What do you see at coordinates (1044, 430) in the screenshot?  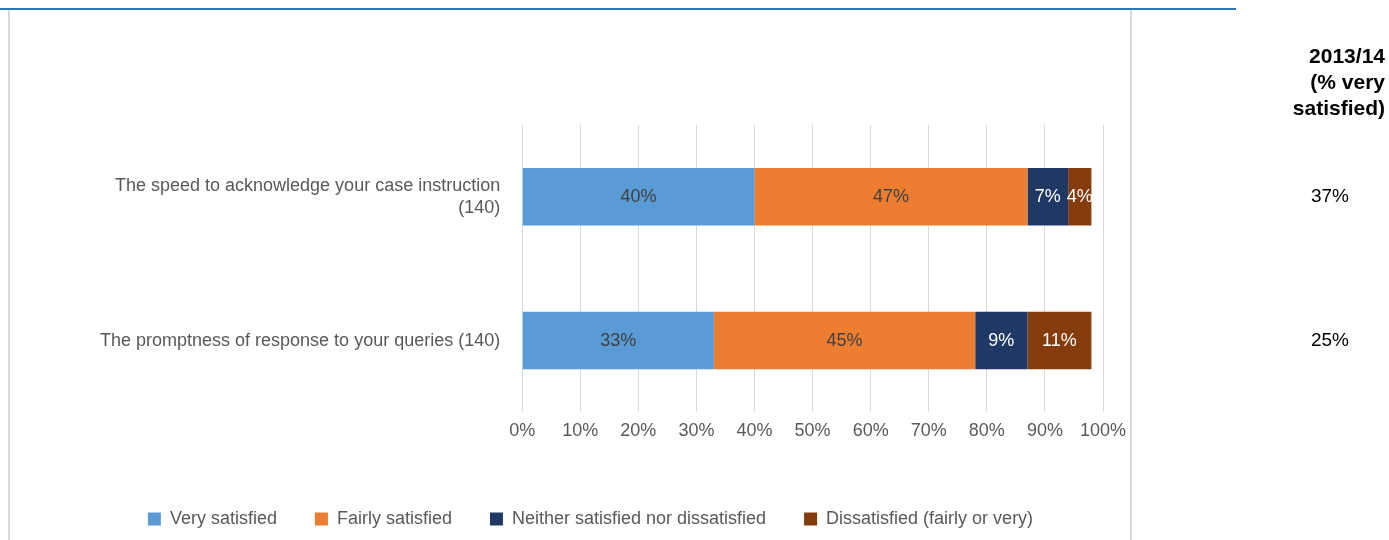 I see `x-tick-label: 90%` at bounding box center [1044, 430].